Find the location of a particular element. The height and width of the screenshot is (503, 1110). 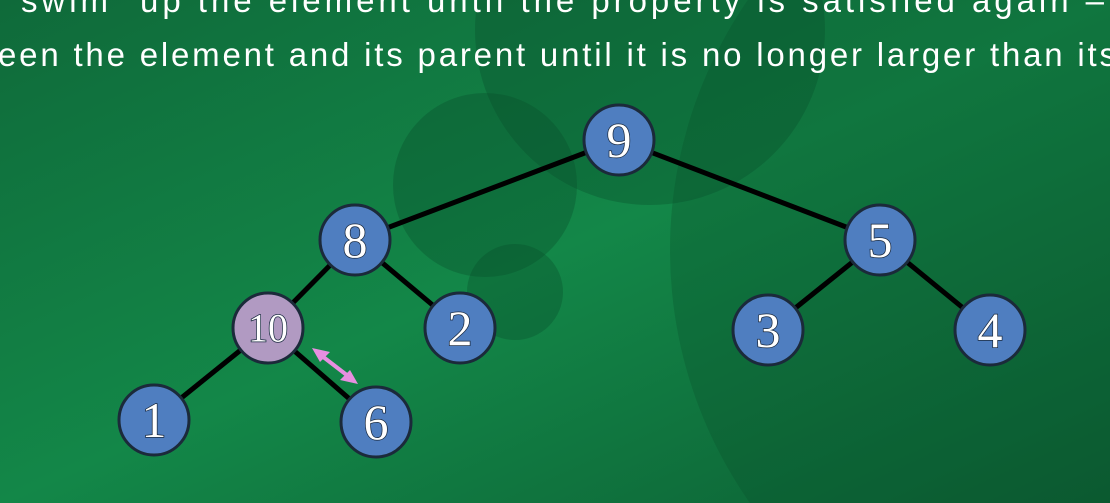

arrow-shaft is located at coordinates (335, 366).